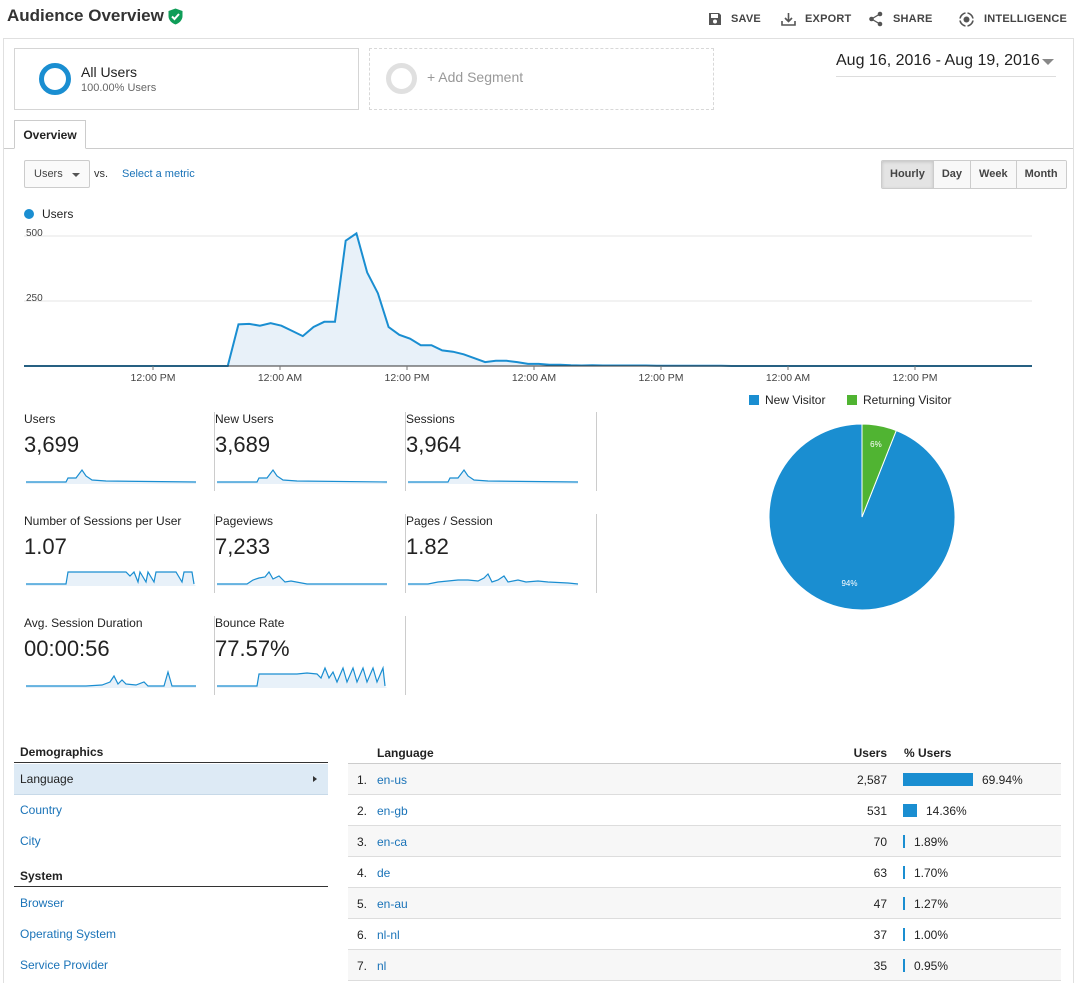 This screenshot has width=1077, height=983. What do you see at coordinates (538, 148) in the screenshot?
I see `tab-divider` at bounding box center [538, 148].